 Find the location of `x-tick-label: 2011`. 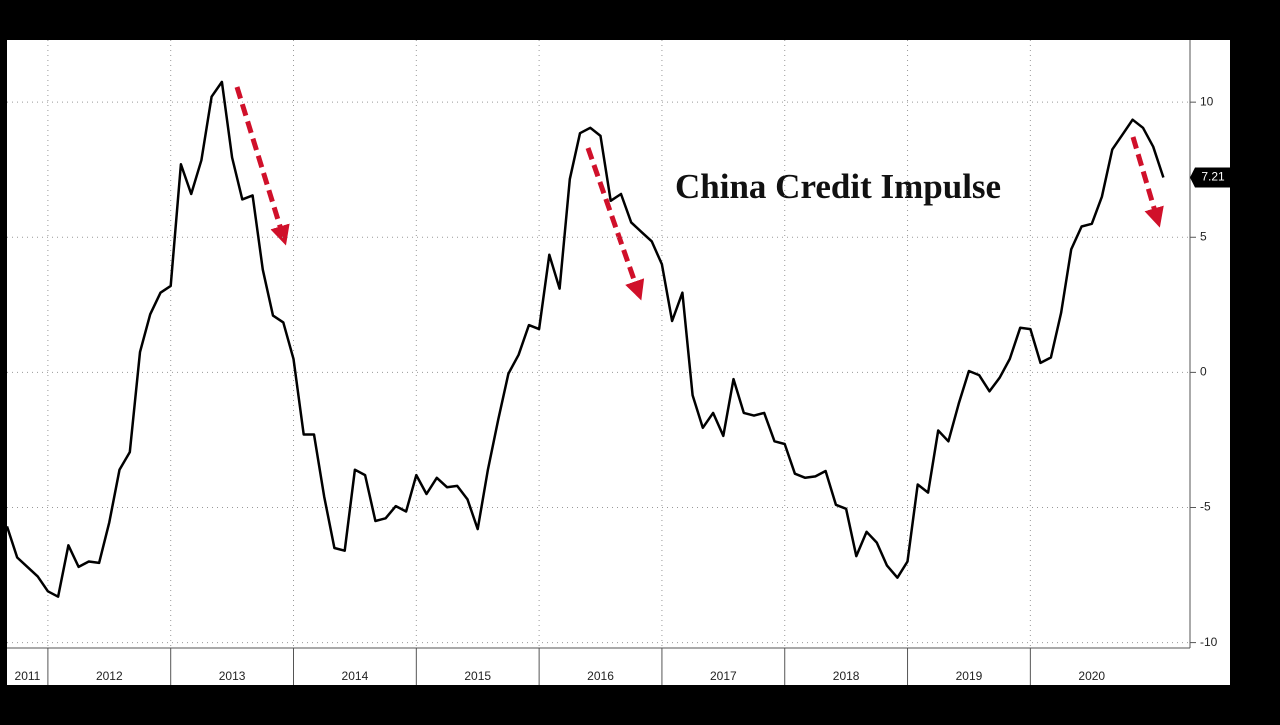

x-tick-label: 2011 is located at coordinates (28, 676).